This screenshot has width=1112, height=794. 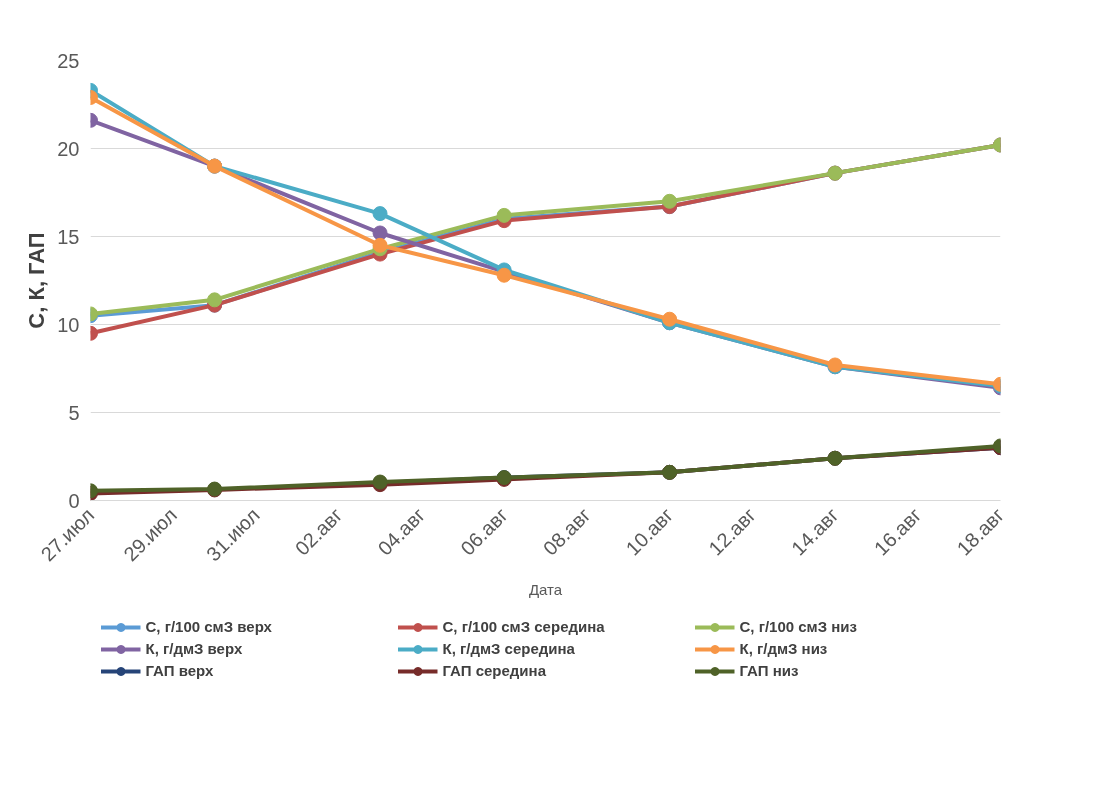 What do you see at coordinates (68, 236) in the screenshot?
I see `y-tick-label: 15` at bounding box center [68, 236].